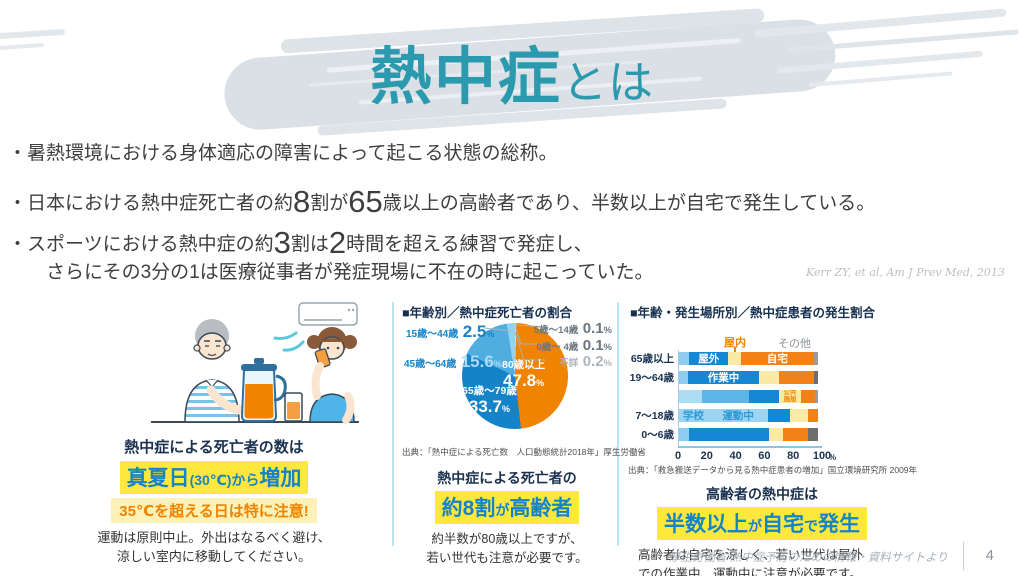 This screenshot has height=576, width=1024. What do you see at coordinates (572, 328) in the screenshot?
I see `pie-label-5-14: 5歳〜14歳 0.1%` at bounding box center [572, 328].